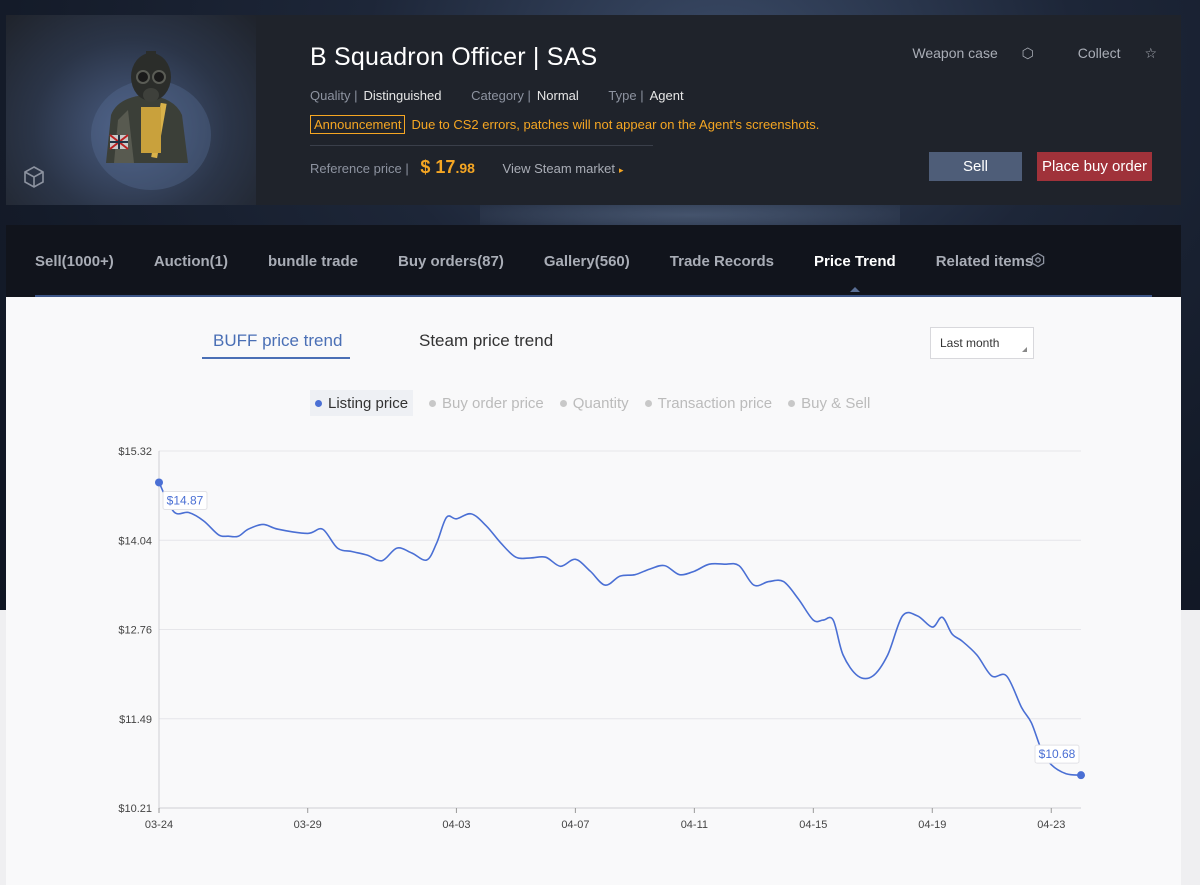 The width and height of the screenshot is (1200, 885). Describe the element at coordinates (984, 261) in the screenshot. I see `tab-related-items: Related items` at that location.